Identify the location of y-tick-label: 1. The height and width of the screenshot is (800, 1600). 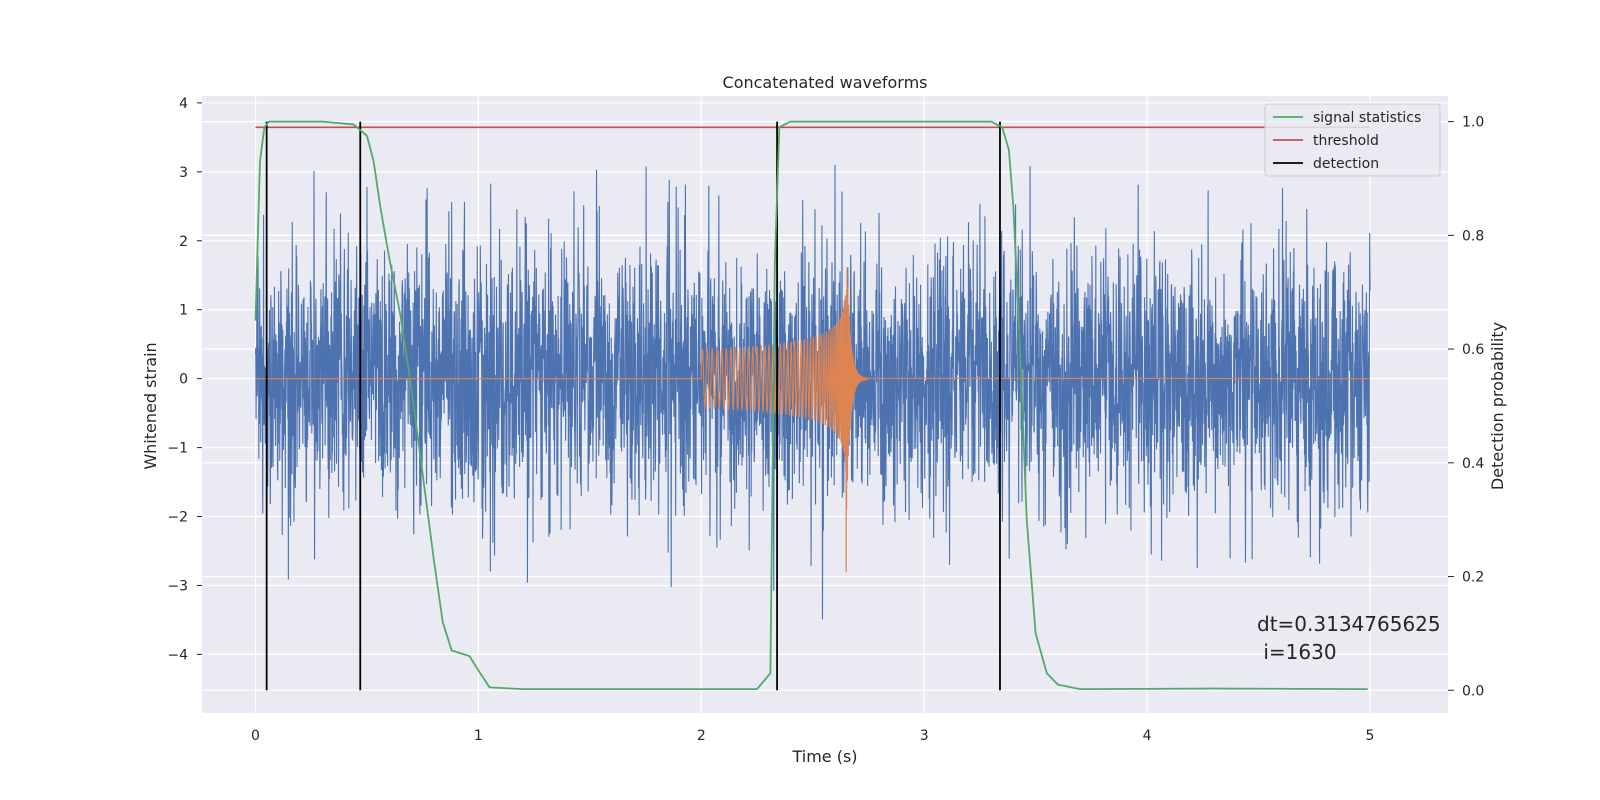
(183, 311).